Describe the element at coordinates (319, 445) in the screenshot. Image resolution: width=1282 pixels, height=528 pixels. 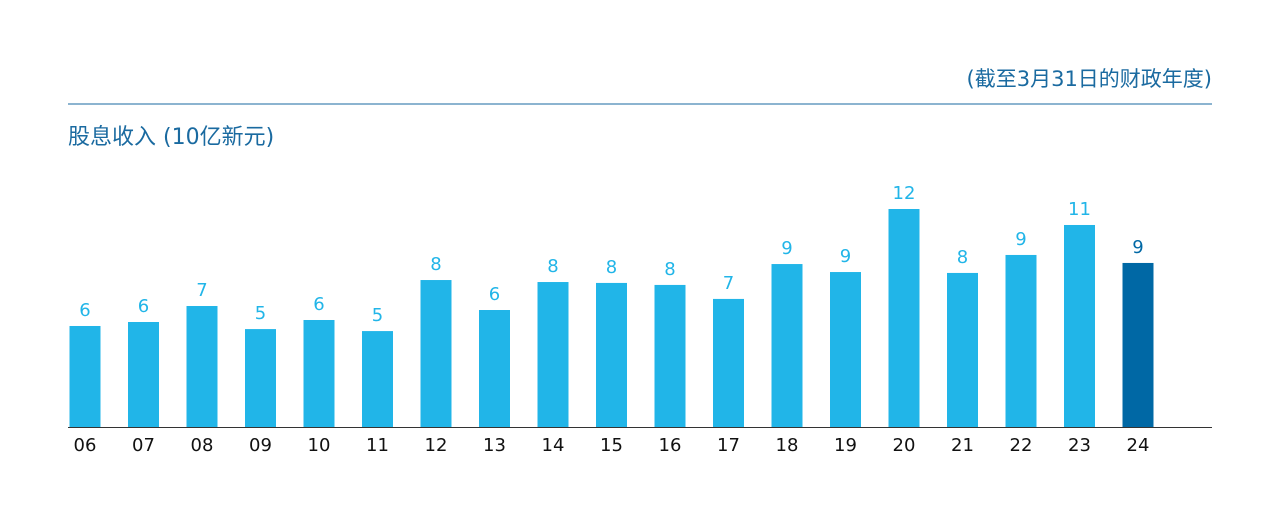
I see `x-tick-label: 10` at that location.